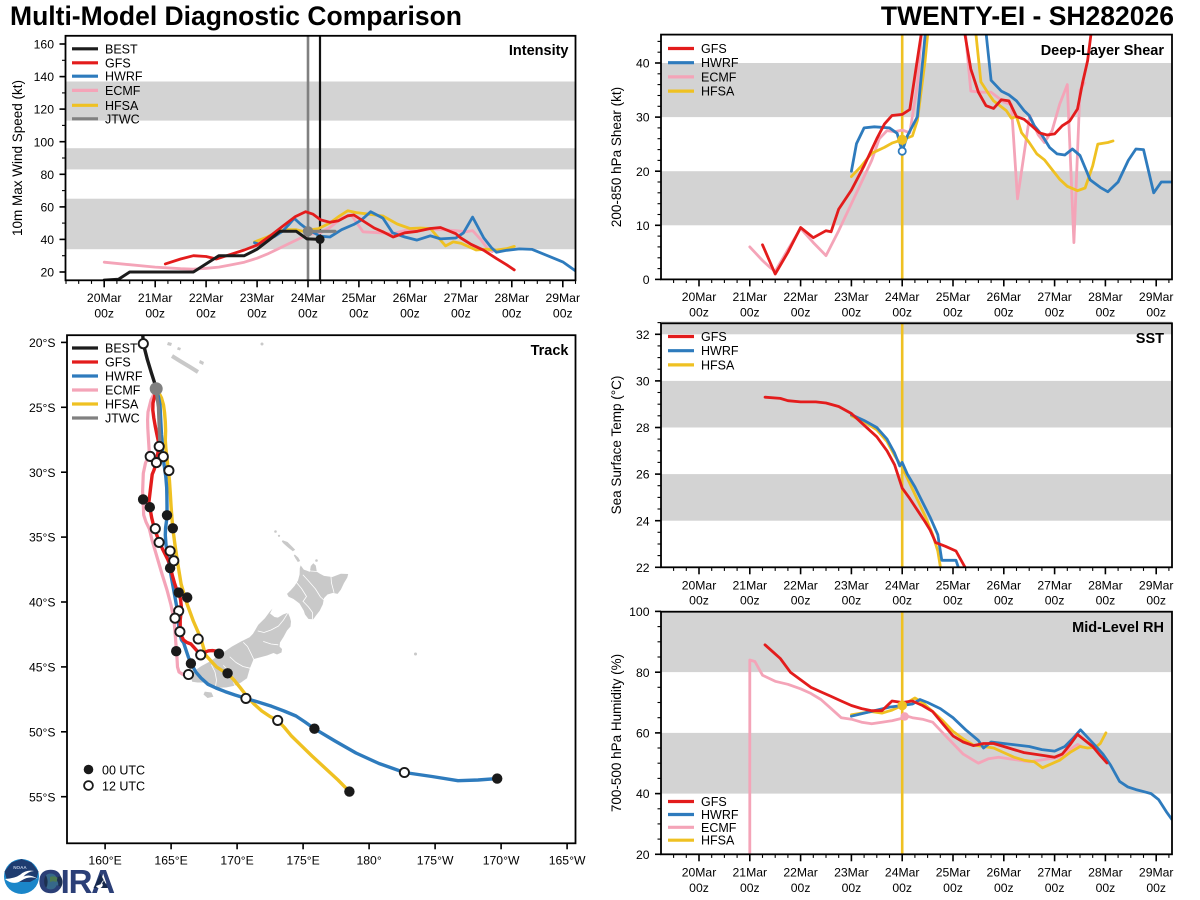  What do you see at coordinates (104, 860) in the screenshot?
I see `svg-text: 160°E` at bounding box center [104, 860].